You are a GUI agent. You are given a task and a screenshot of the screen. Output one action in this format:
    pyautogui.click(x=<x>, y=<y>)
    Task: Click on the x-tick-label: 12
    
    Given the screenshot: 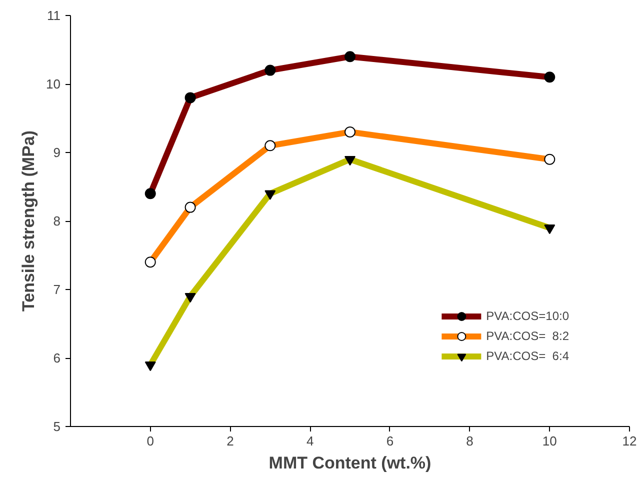 What is the action you would take?
    pyautogui.click(x=629, y=441)
    